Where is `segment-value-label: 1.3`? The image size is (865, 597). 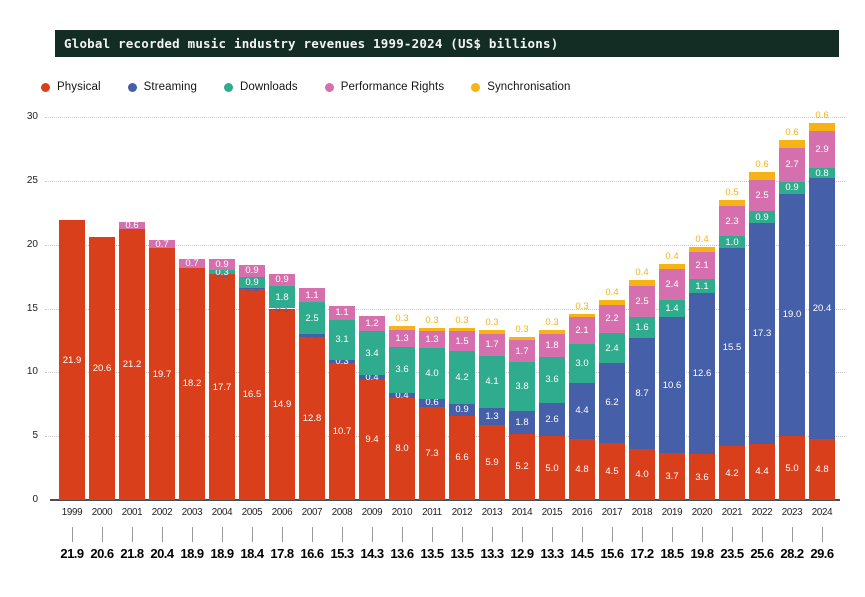
segment-value-label: 1.3 is located at coordinates (492, 416).